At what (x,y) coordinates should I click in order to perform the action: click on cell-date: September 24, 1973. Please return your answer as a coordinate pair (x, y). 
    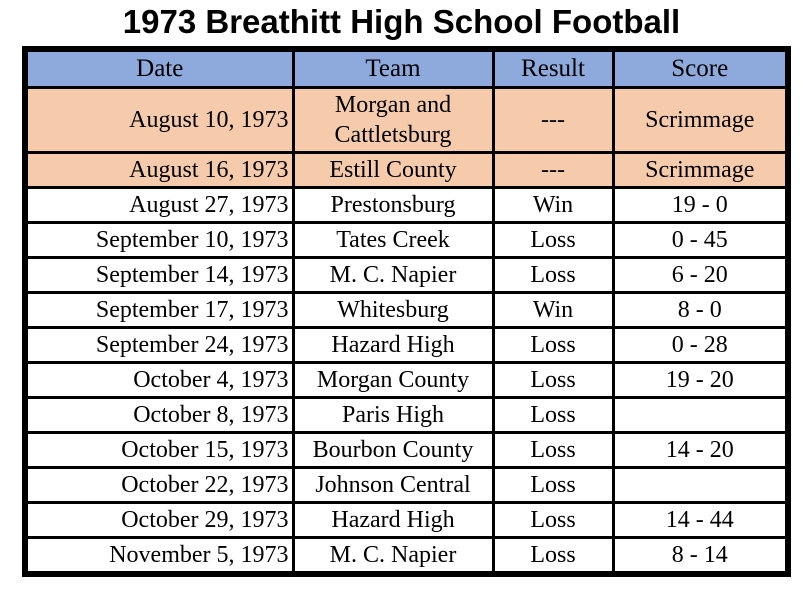
    Looking at the image, I should click on (159, 344).